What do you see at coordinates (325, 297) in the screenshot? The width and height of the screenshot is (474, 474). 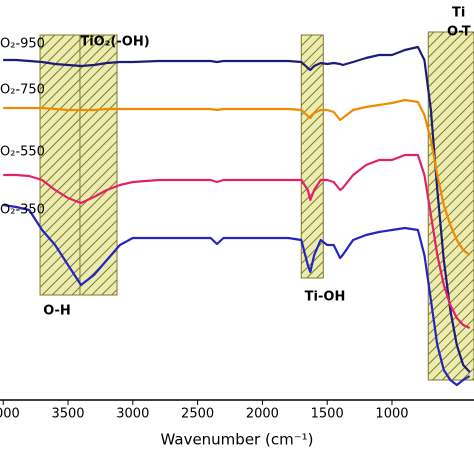 I see `annotation: Ti-OH` at bounding box center [325, 297].